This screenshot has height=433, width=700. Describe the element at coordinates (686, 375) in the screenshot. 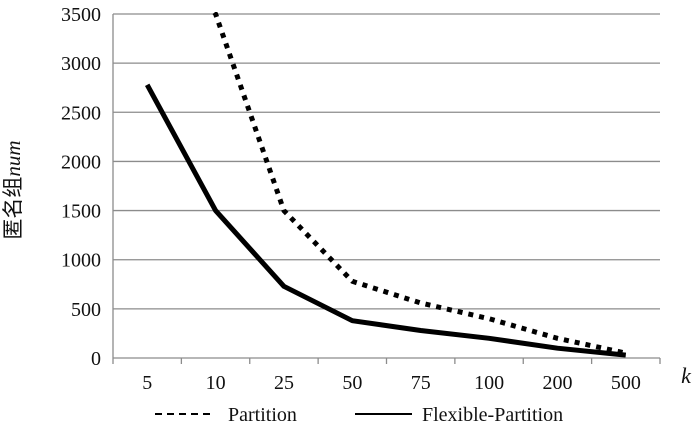

I see `x-axis-label: k` at that location.